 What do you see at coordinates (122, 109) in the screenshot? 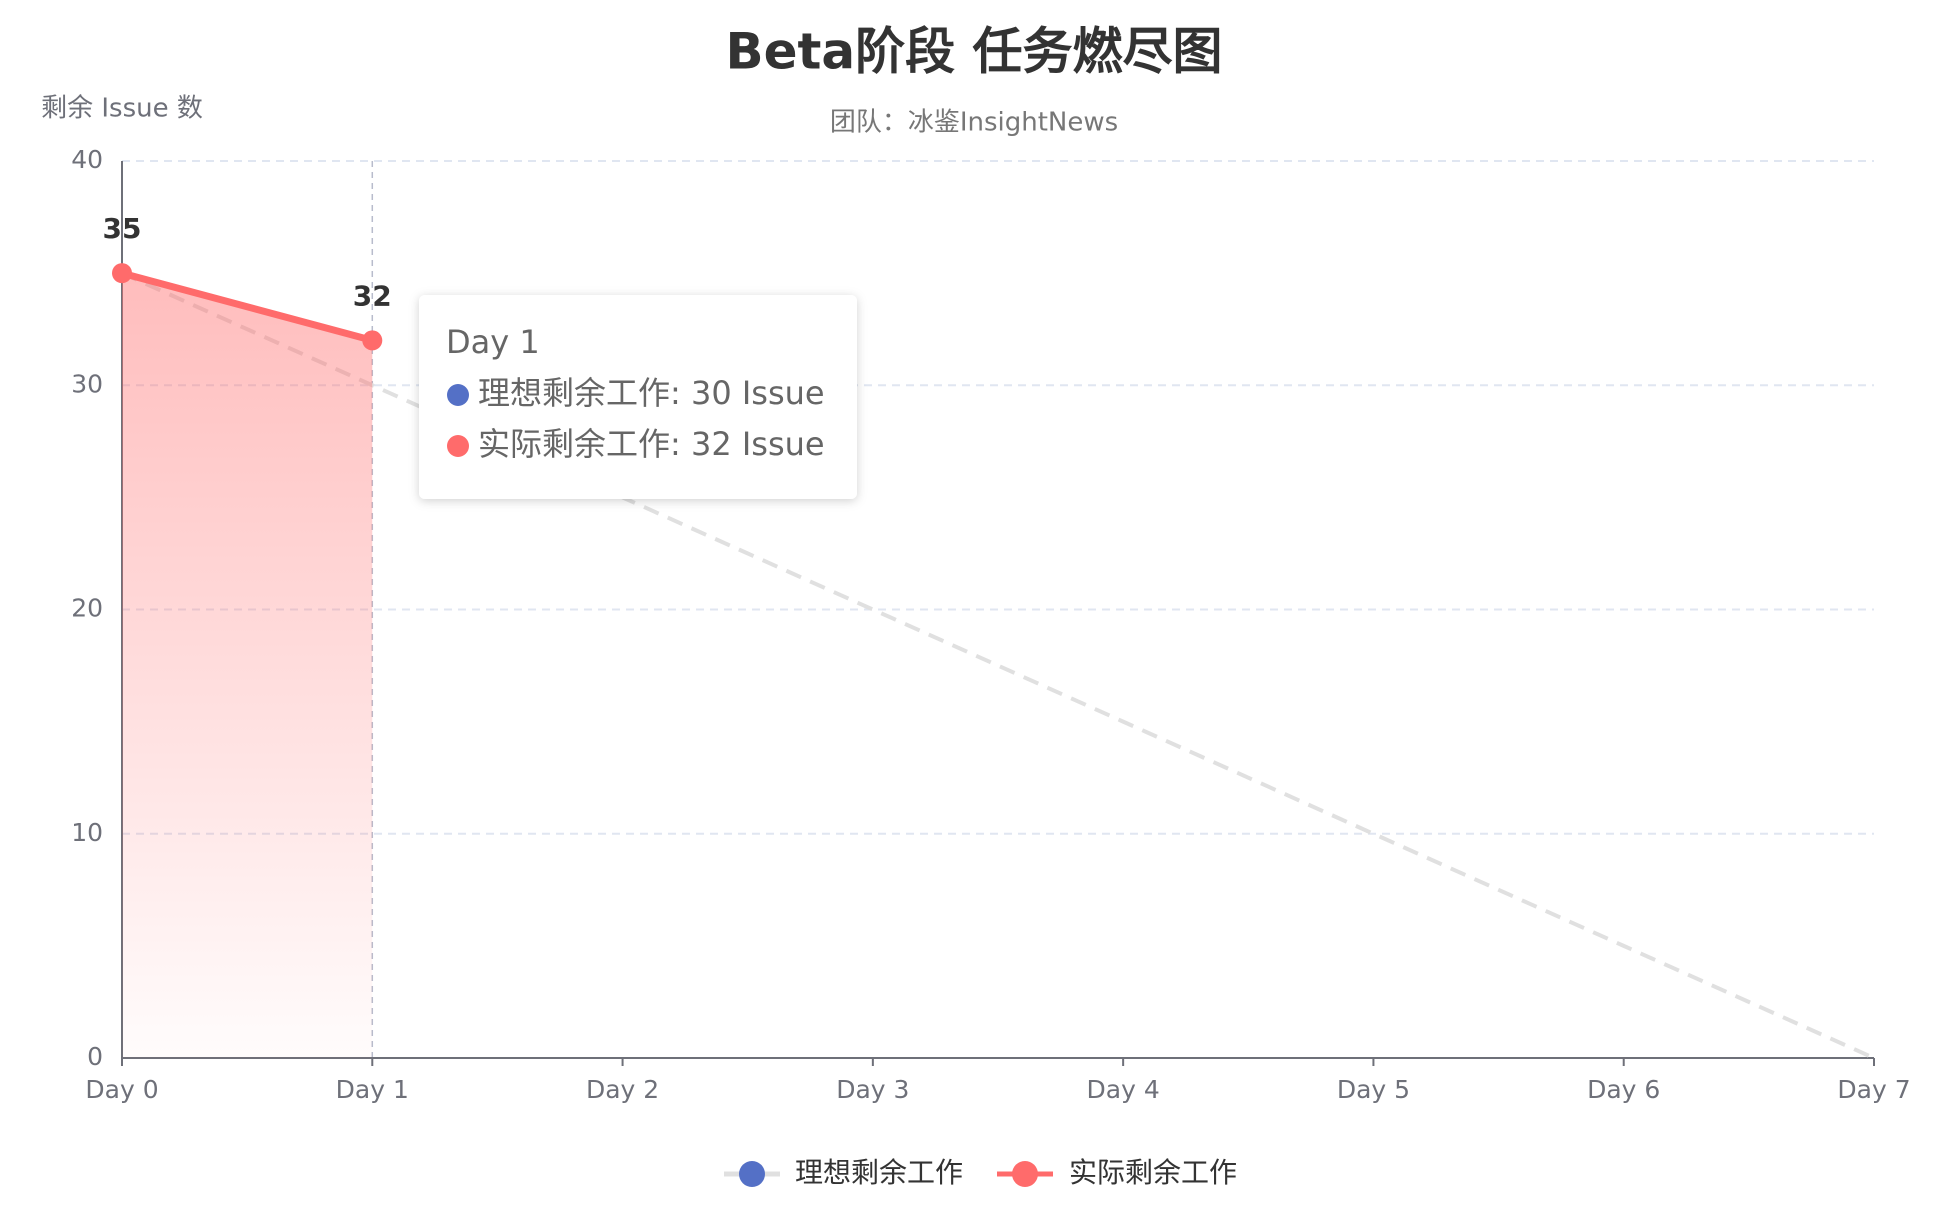
I see `y-axis-label: 剩余 Issue 数` at bounding box center [122, 109].